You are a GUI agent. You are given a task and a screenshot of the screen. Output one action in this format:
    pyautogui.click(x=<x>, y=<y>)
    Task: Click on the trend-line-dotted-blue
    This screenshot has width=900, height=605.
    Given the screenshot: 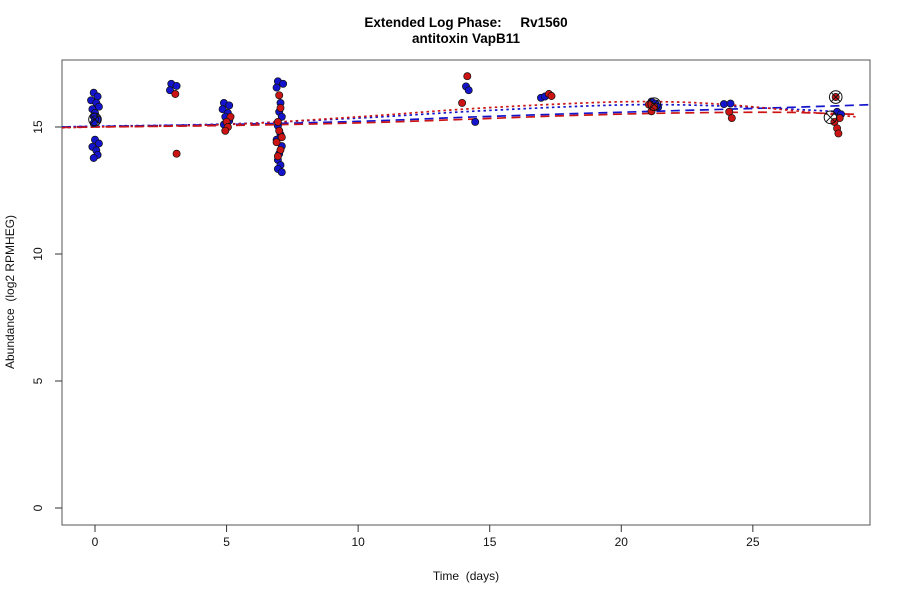 What is the action you would take?
    pyautogui.click(x=452, y=115)
    